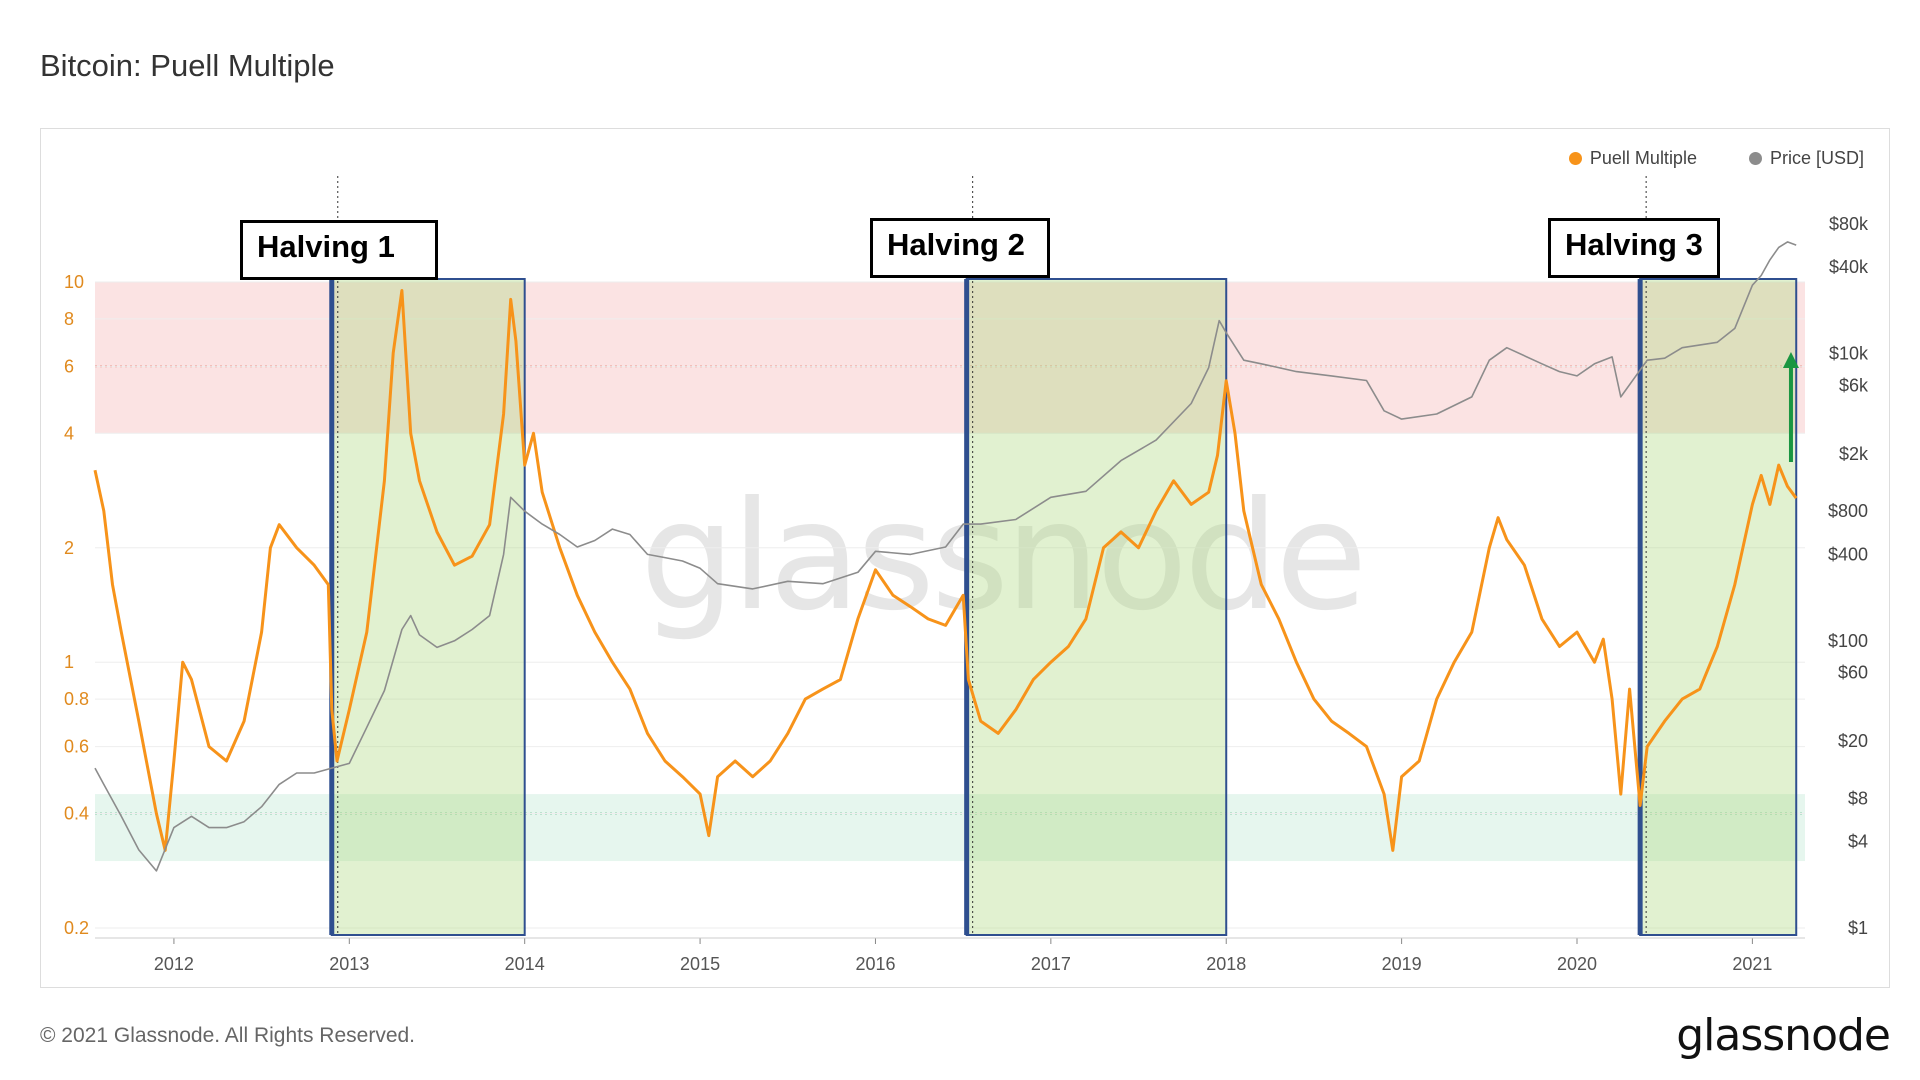  I want to click on y-left-tick-label: 6, so click(69, 366).